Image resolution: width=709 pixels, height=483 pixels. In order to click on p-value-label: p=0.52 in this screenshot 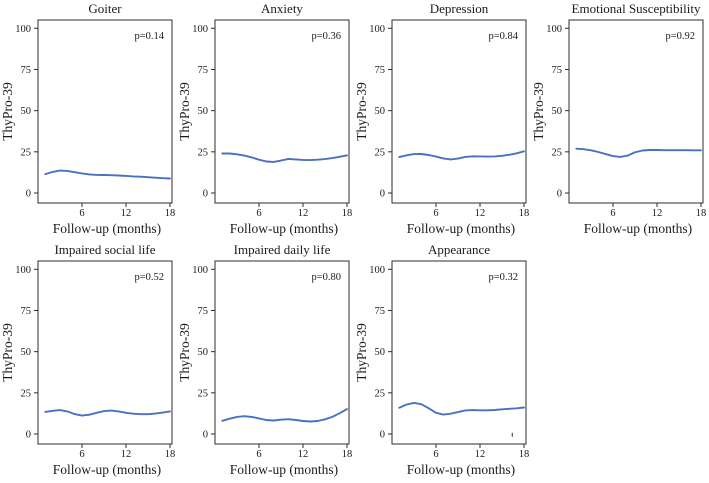, I will do `click(149, 277)`.